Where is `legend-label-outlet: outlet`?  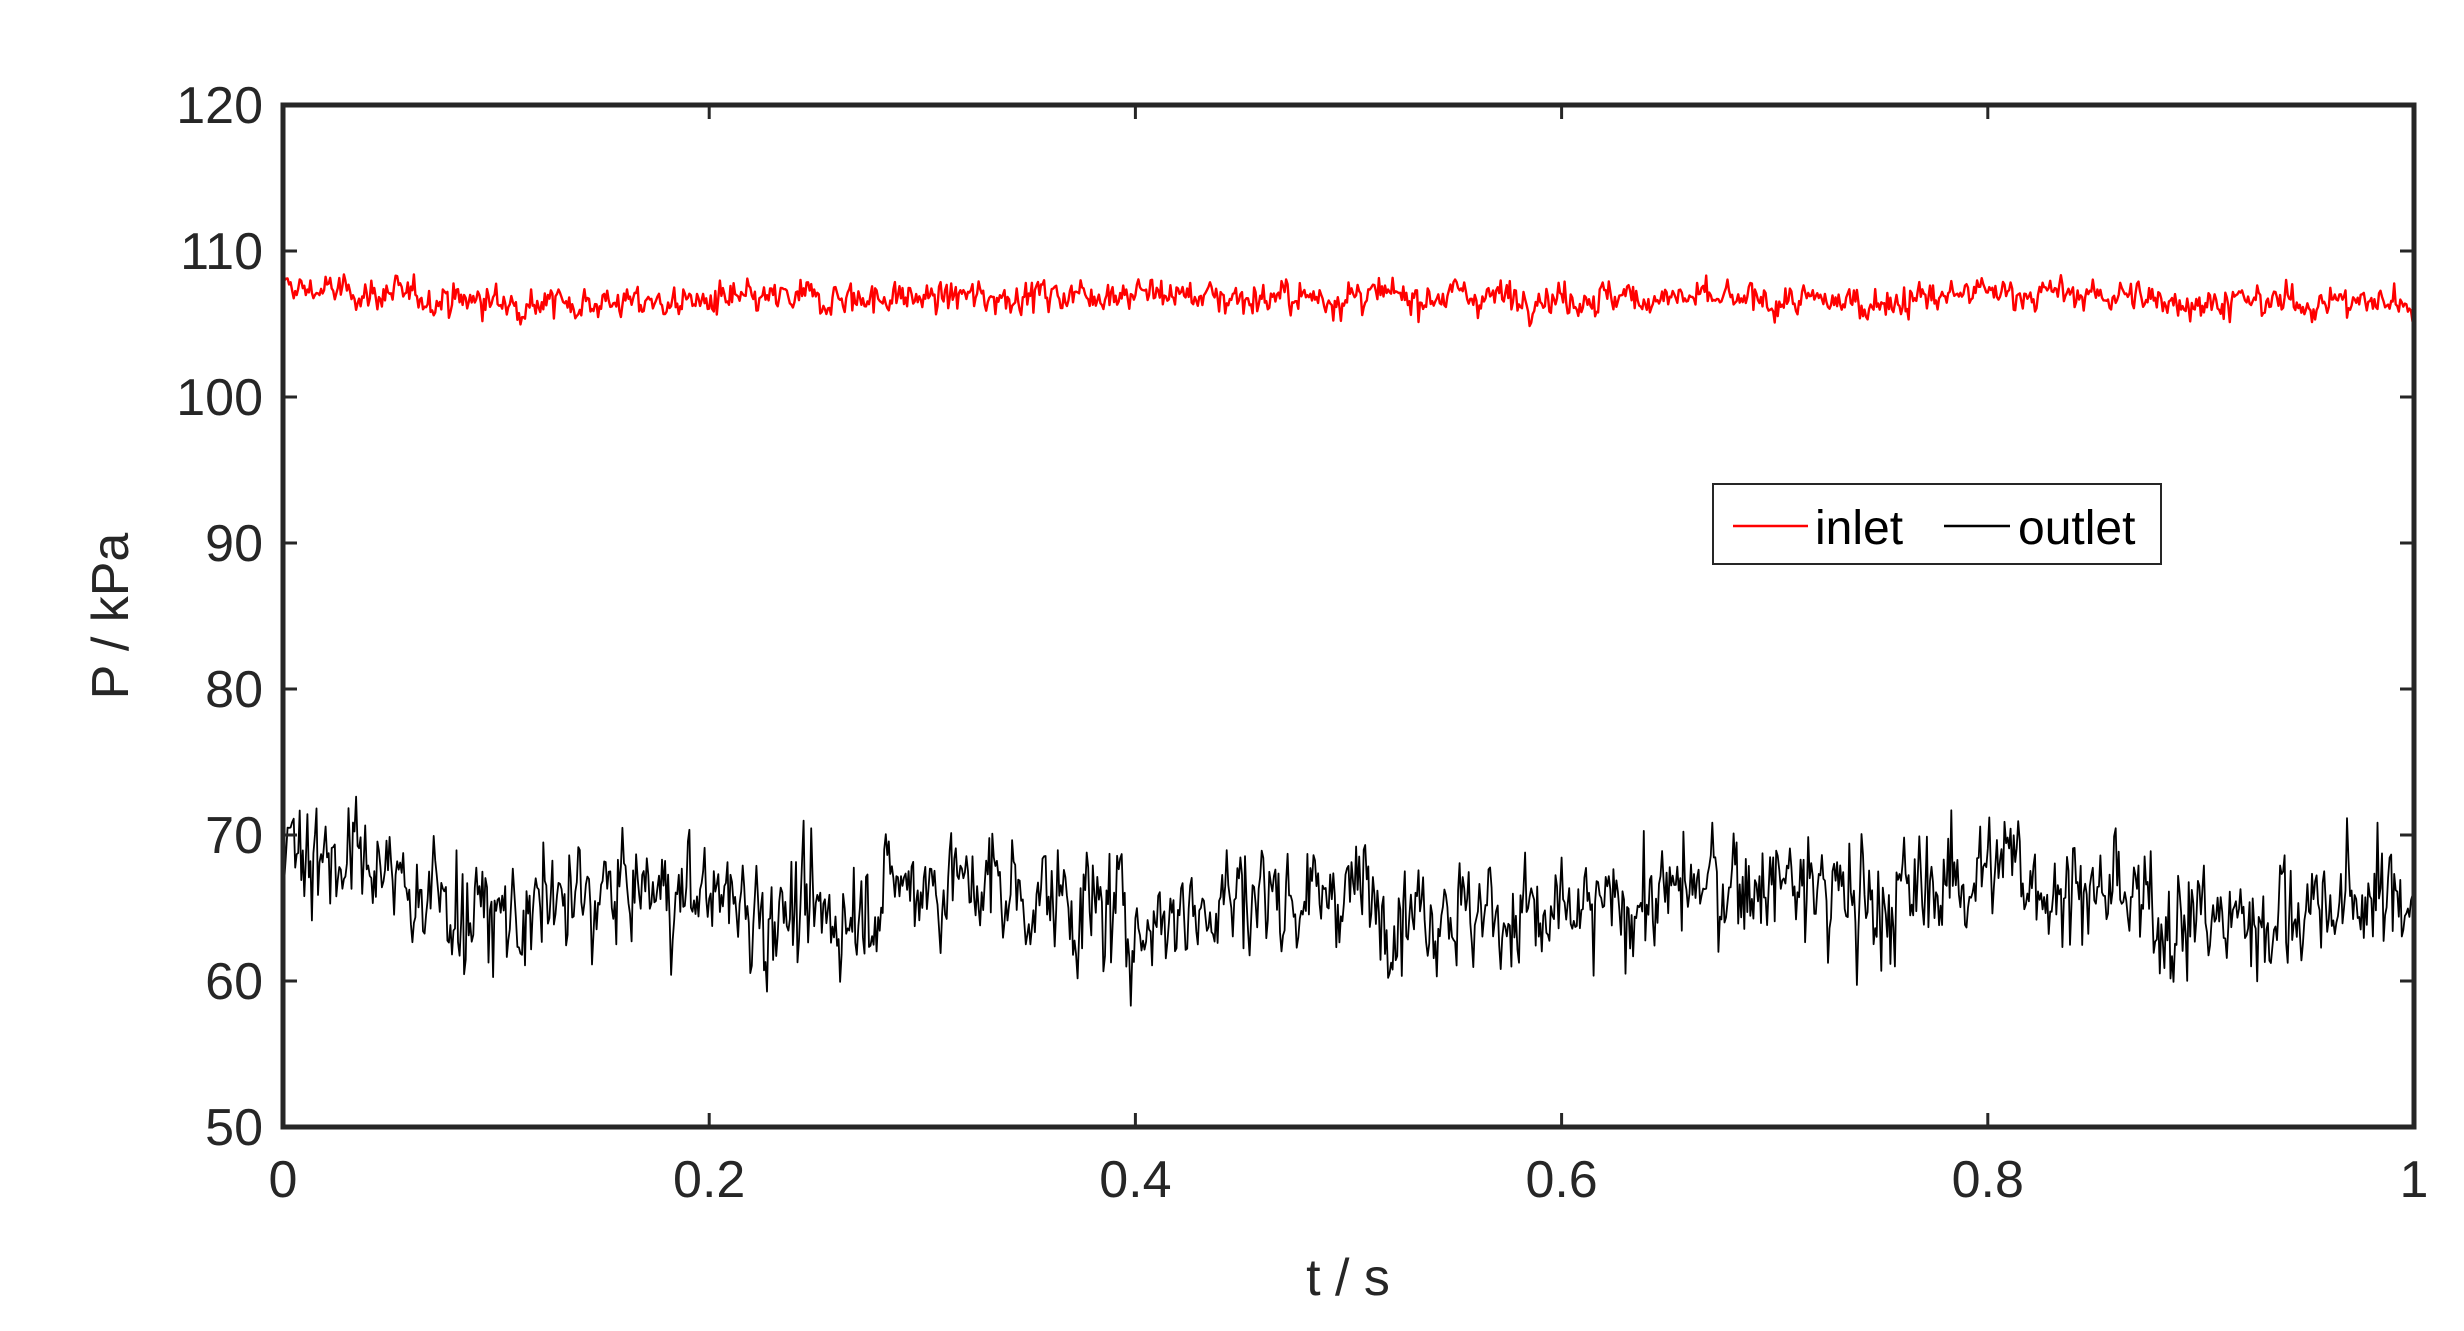 legend-label-outlet: outlet is located at coordinates (2076, 528).